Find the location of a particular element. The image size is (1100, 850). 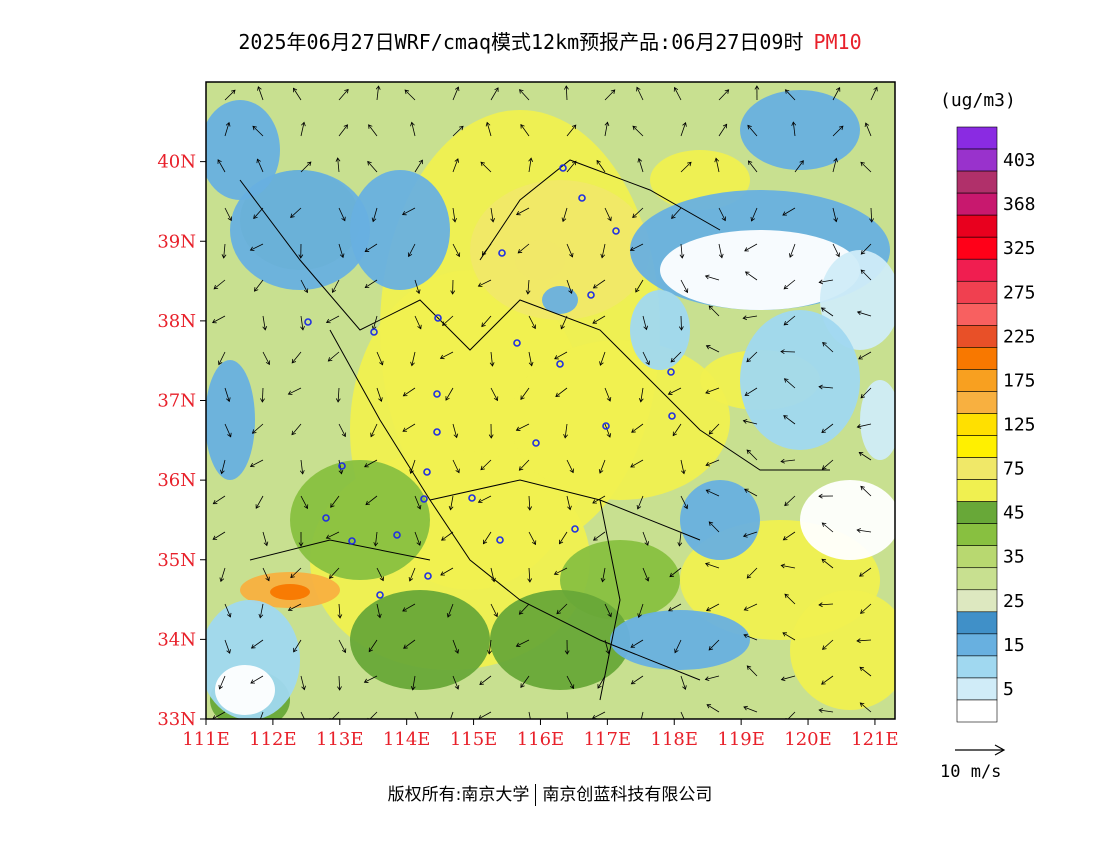

legend-label: 403 is located at coordinates (1019, 160).